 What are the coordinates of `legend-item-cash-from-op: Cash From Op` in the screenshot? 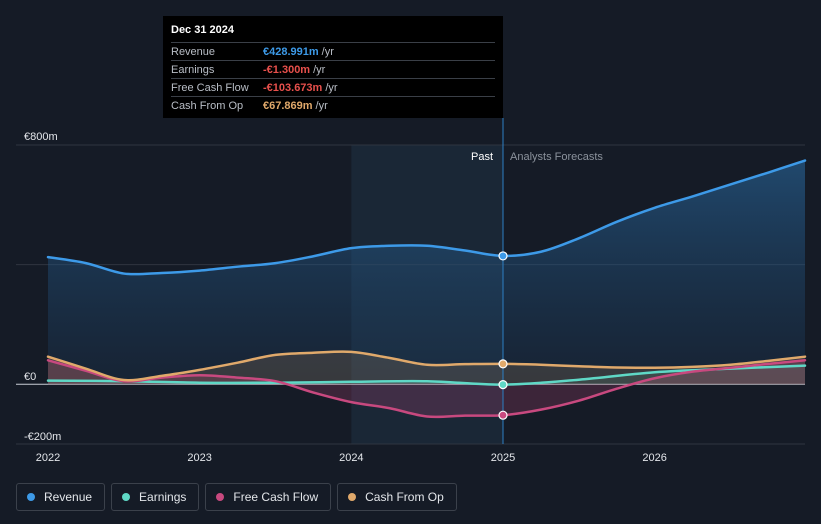 It's located at (397, 497).